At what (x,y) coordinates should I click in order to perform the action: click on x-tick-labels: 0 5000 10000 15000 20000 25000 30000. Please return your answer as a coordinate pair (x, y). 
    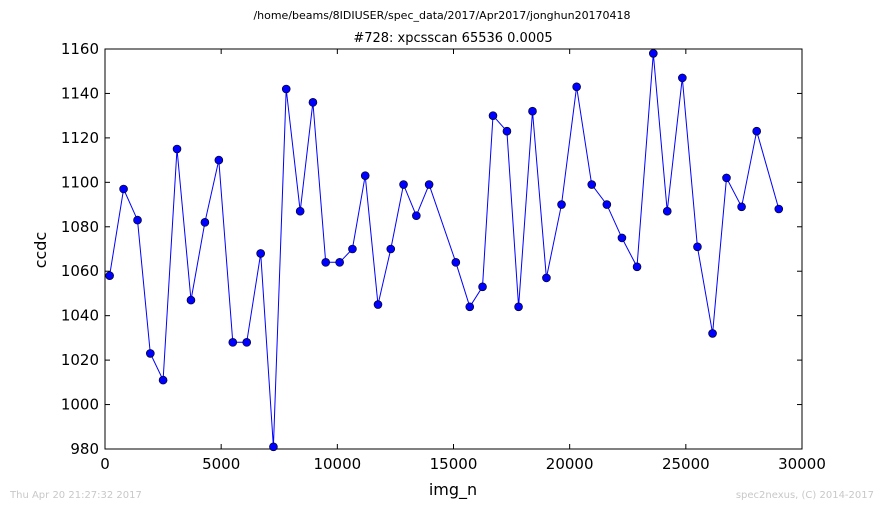
    Looking at the image, I should click on (463, 464).